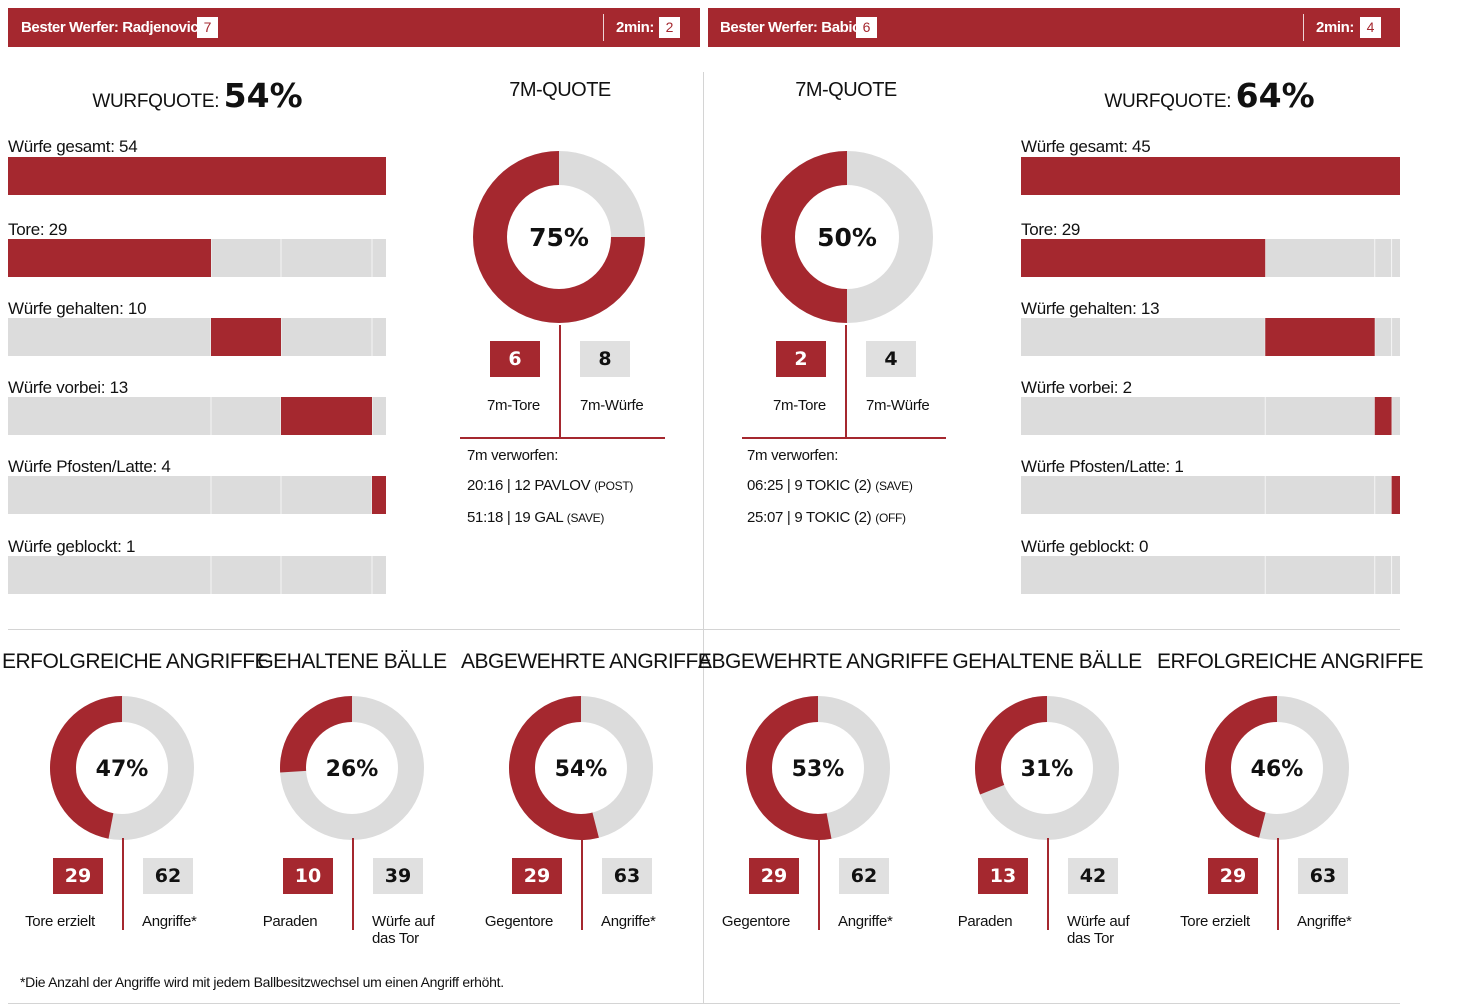  I want to click on seven-m-donut-left: 75%, so click(559, 237).